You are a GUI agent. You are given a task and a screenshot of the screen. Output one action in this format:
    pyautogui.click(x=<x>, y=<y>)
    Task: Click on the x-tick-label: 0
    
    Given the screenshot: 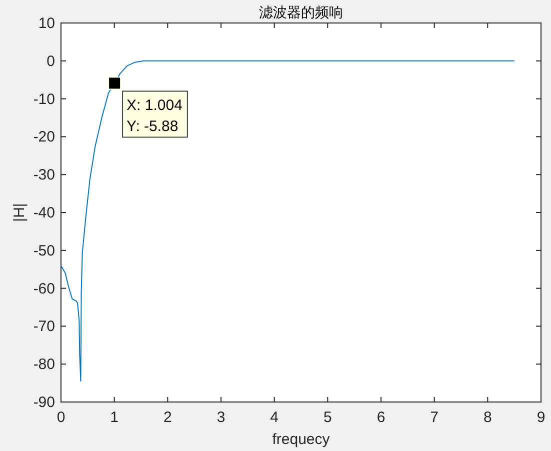 What is the action you would take?
    pyautogui.click(x=61, y=417)
    